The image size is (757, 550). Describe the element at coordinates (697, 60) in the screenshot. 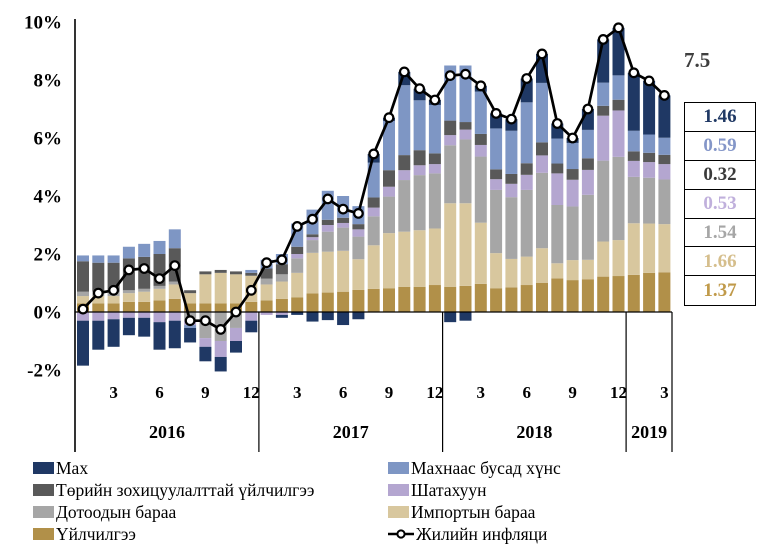

I see `total-inflation-annotation: 7.5` at that location.